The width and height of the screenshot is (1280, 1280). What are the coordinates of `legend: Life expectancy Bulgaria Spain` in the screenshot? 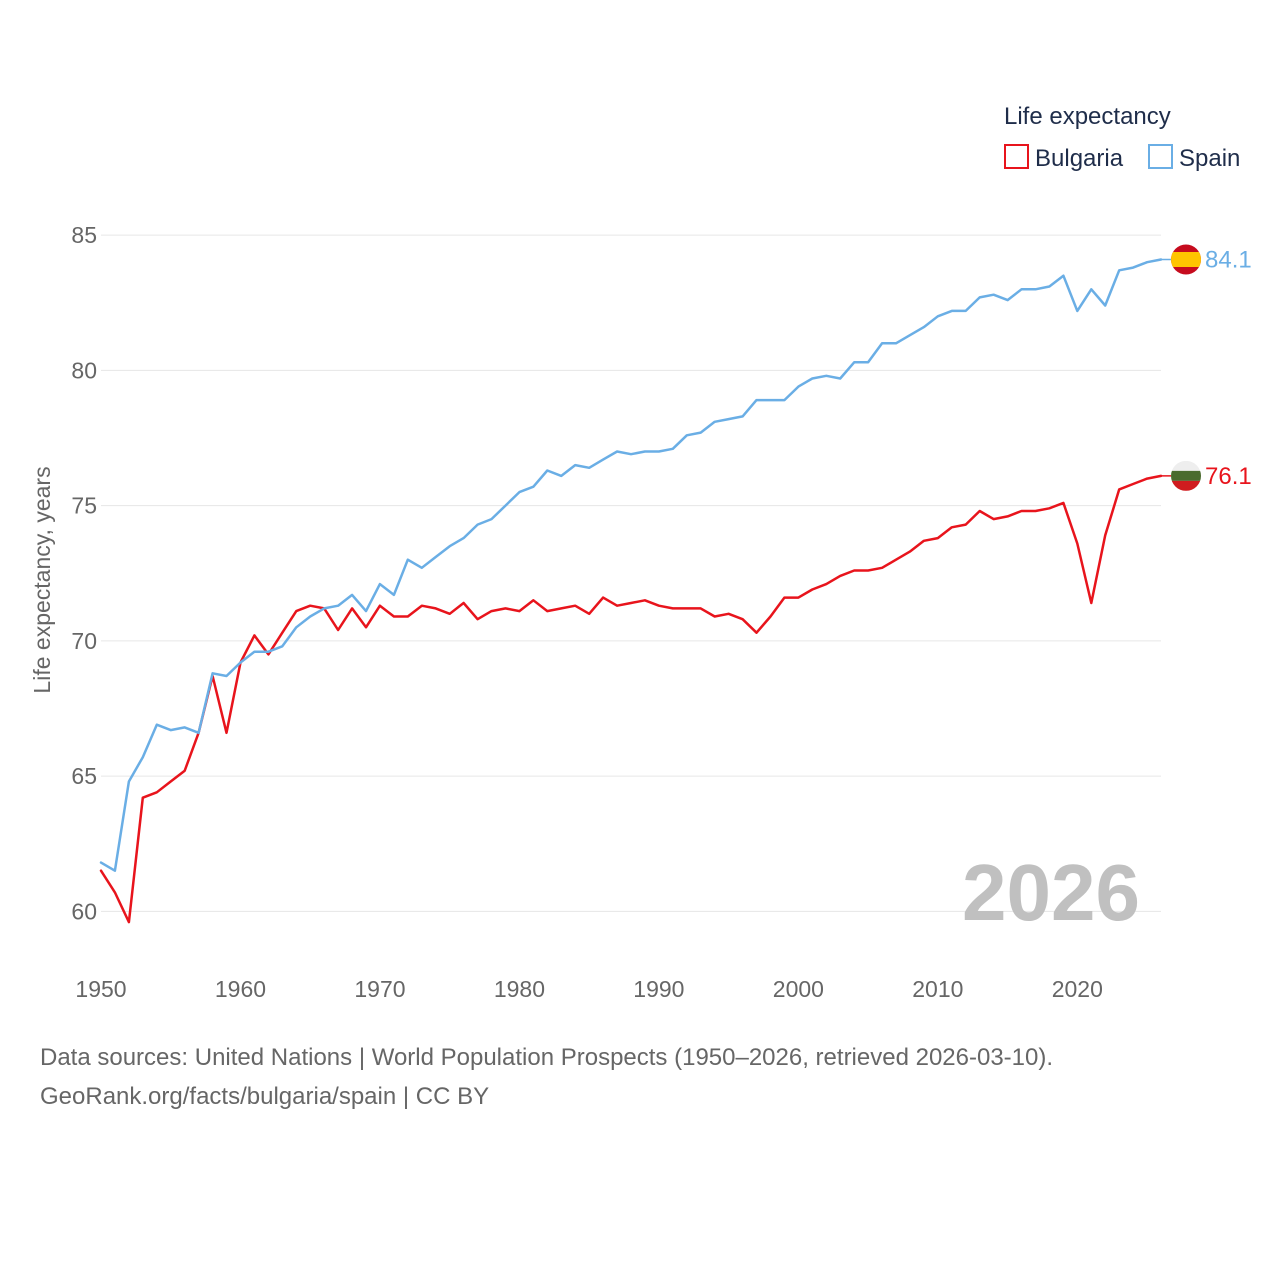 It's located at (1122, 137).